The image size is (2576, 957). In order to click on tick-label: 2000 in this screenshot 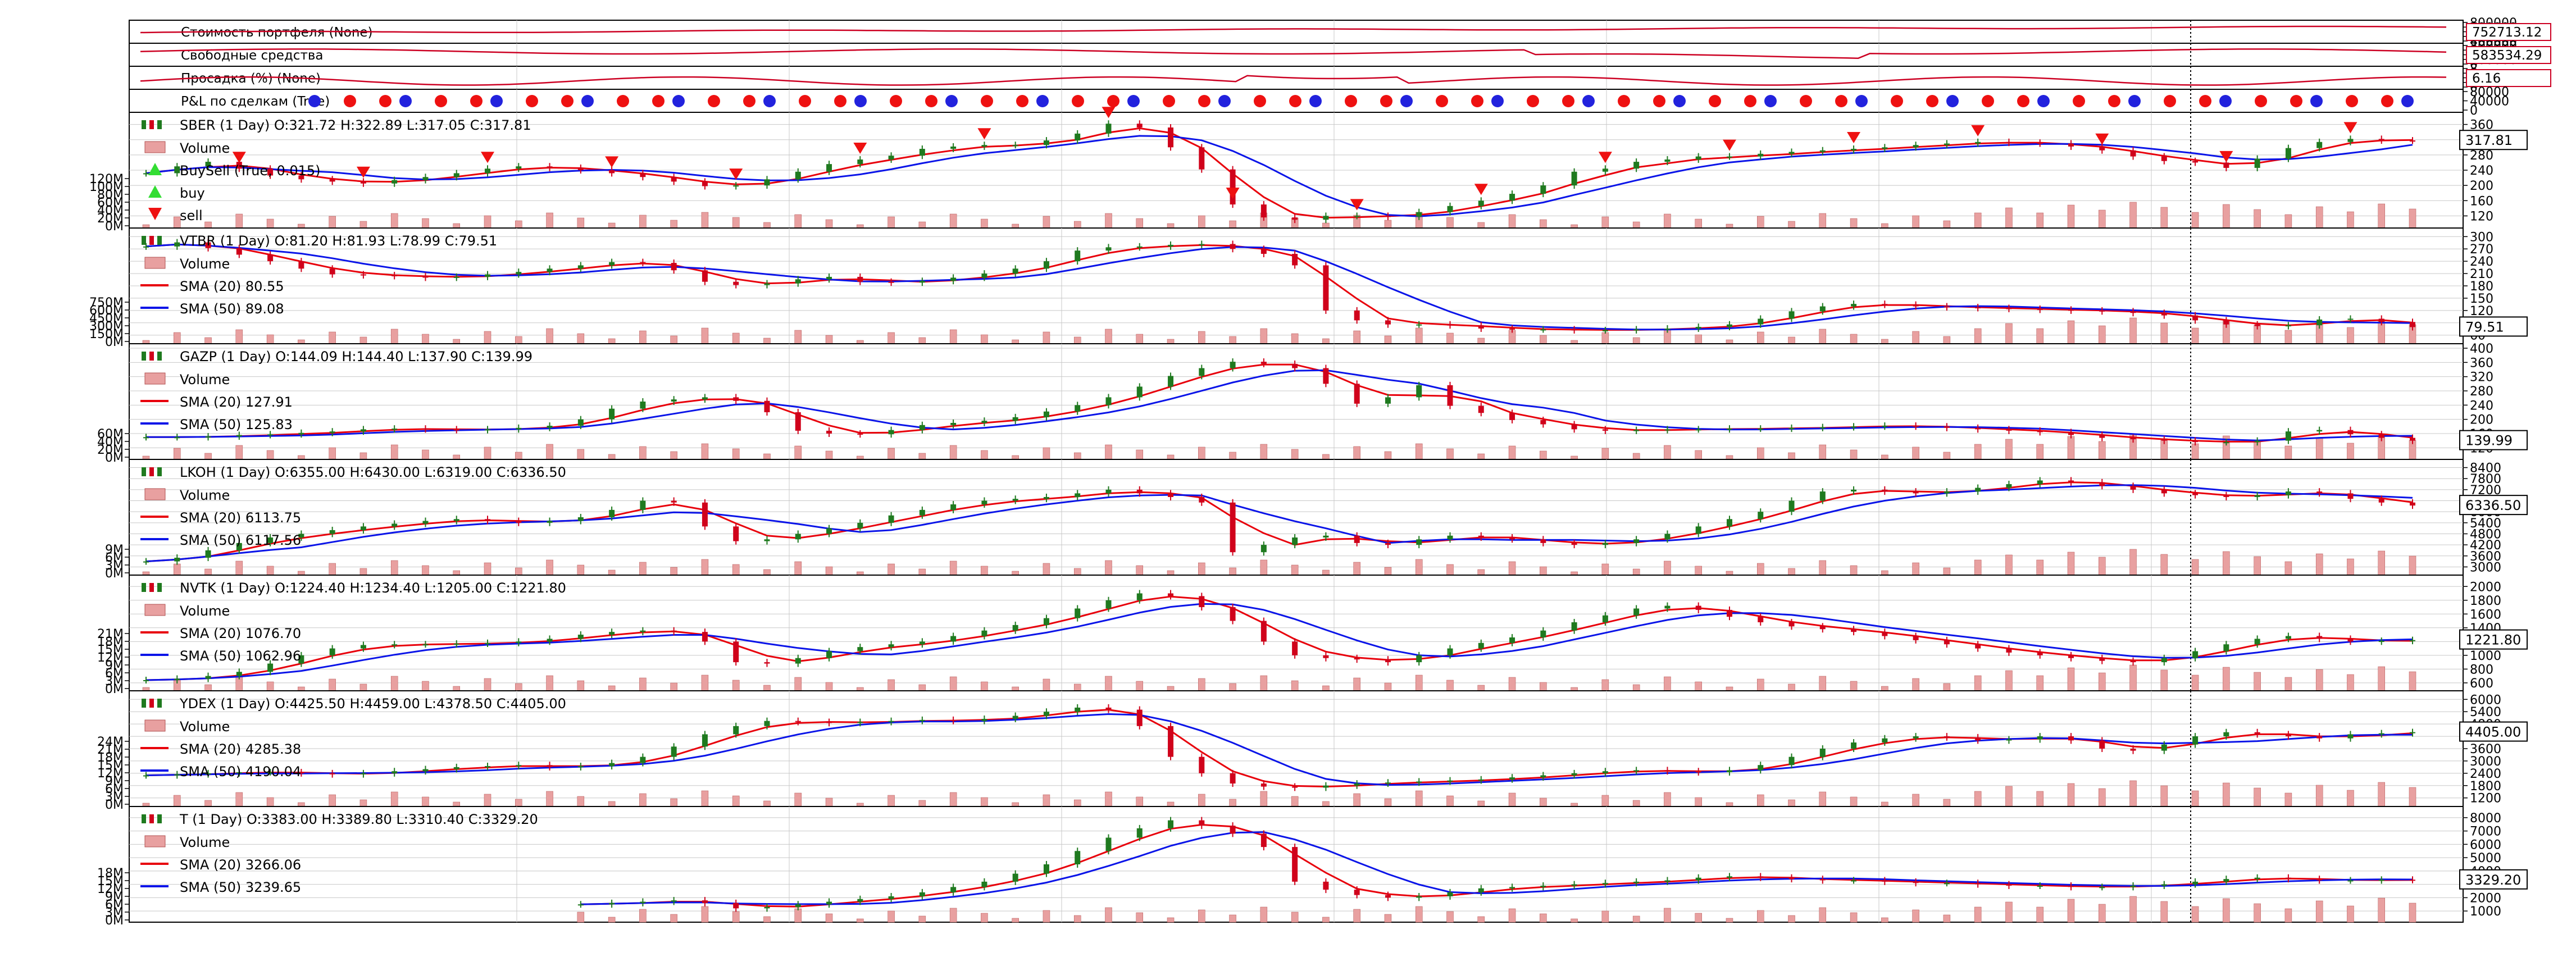, I will do `click(2485, 898)`.